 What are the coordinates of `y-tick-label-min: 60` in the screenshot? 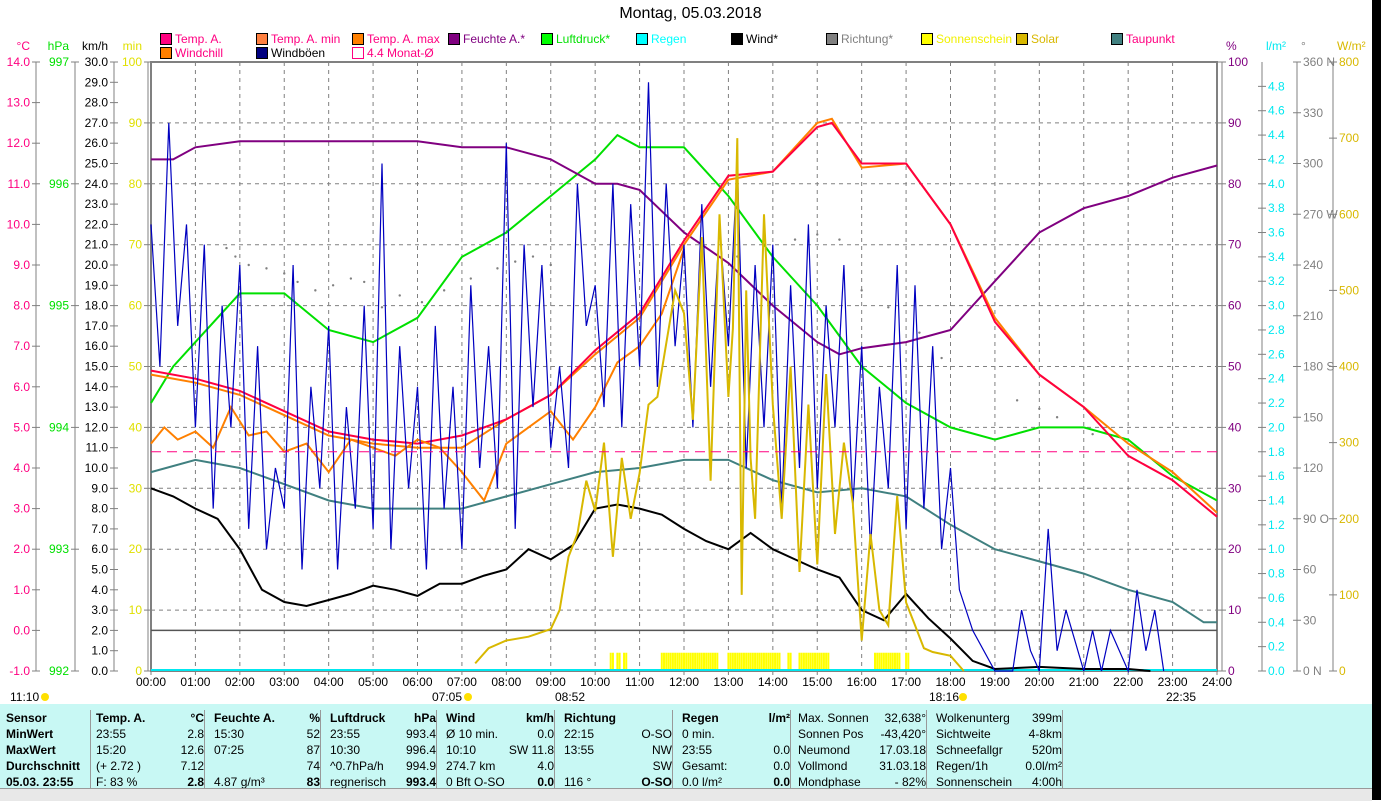 It's located at (136, 306).